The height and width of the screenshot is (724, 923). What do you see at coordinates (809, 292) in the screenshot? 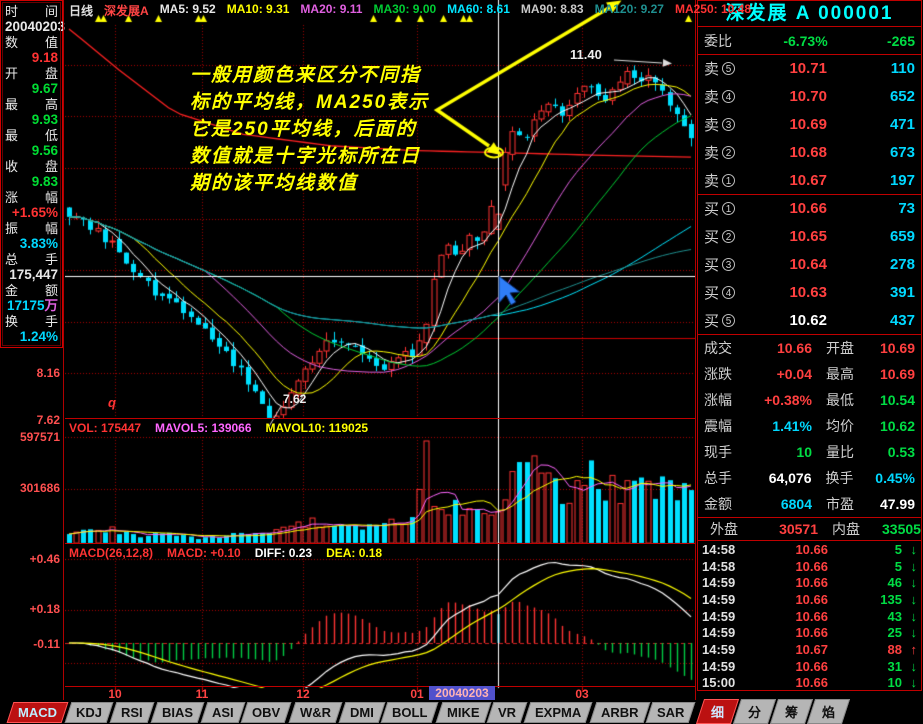
I see `bid-row: 买 4 10.63 391` at bounding box center [809, 292].